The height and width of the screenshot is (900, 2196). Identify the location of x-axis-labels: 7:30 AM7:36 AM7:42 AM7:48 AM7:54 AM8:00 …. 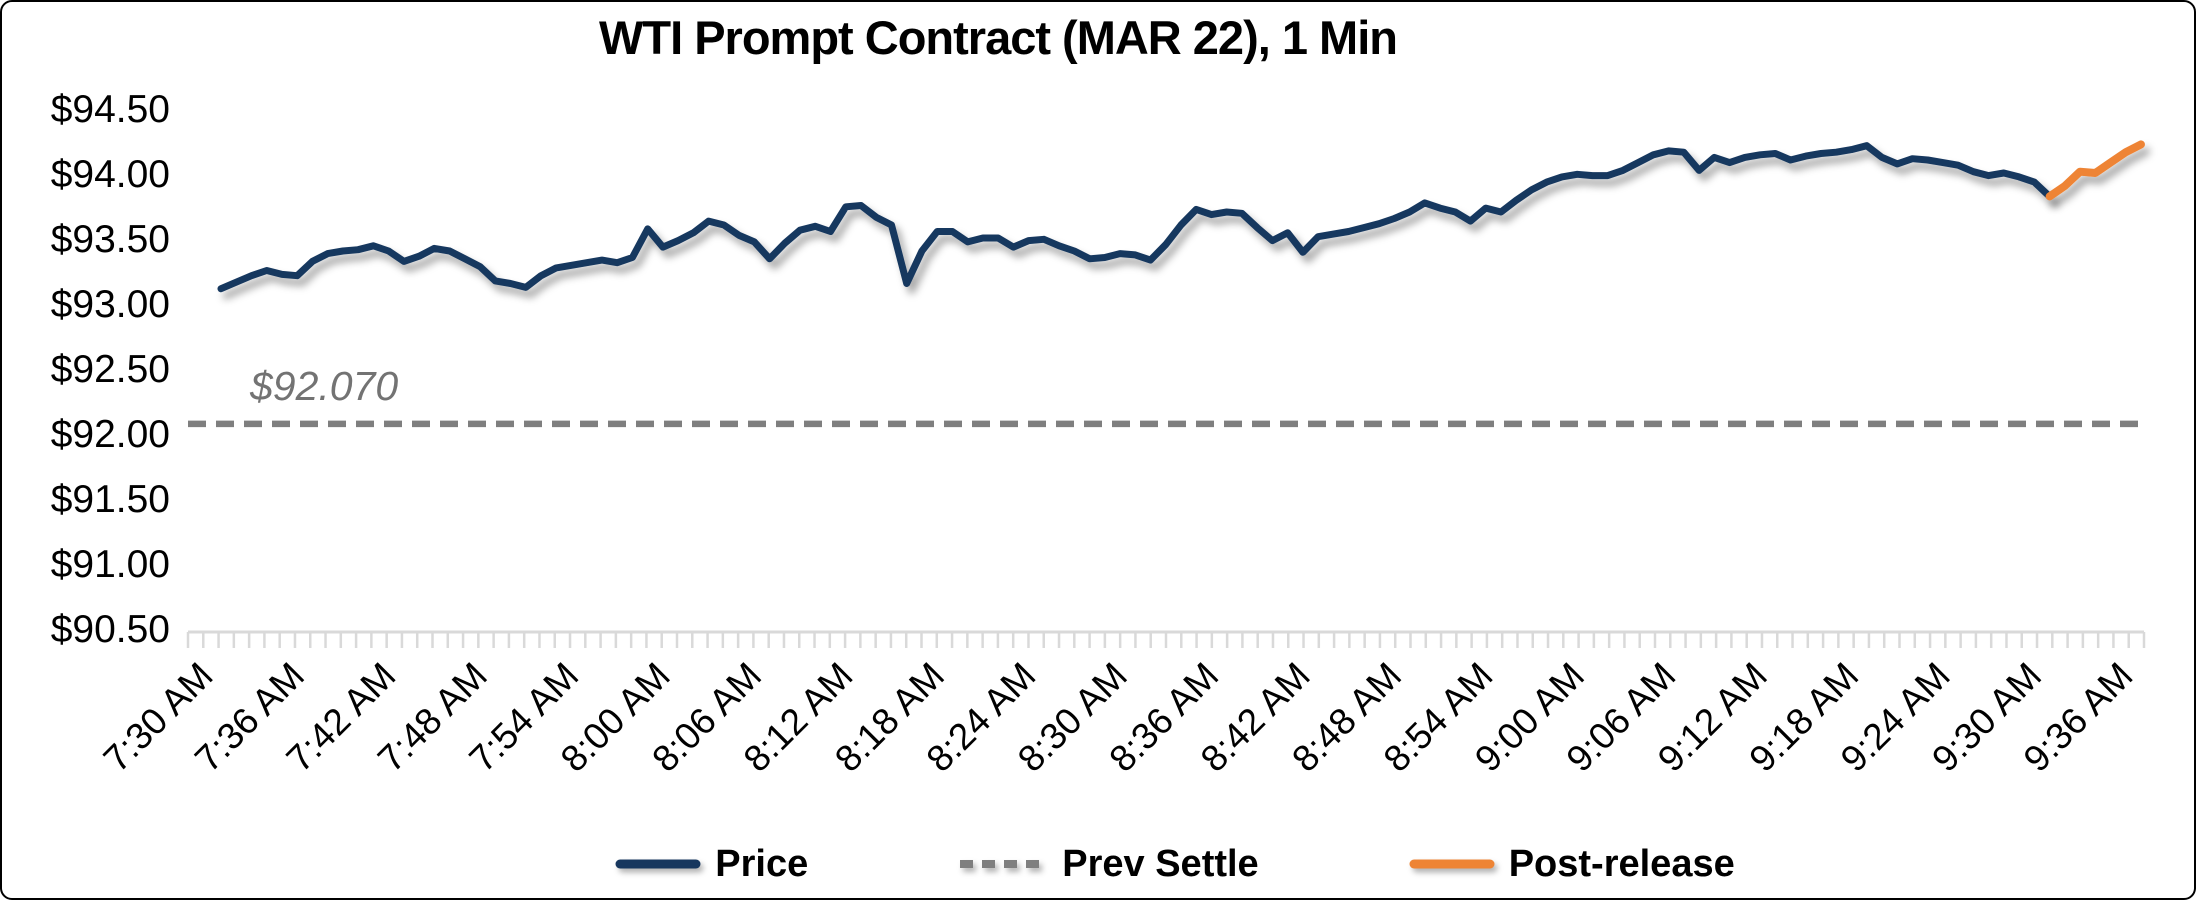
(1118, 717).